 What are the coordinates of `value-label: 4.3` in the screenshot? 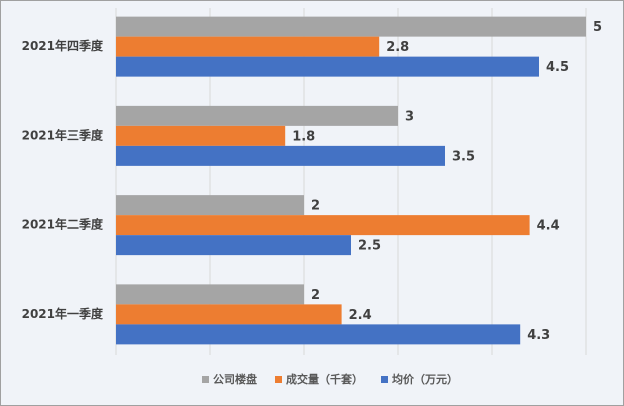 It's located at (538, 335).